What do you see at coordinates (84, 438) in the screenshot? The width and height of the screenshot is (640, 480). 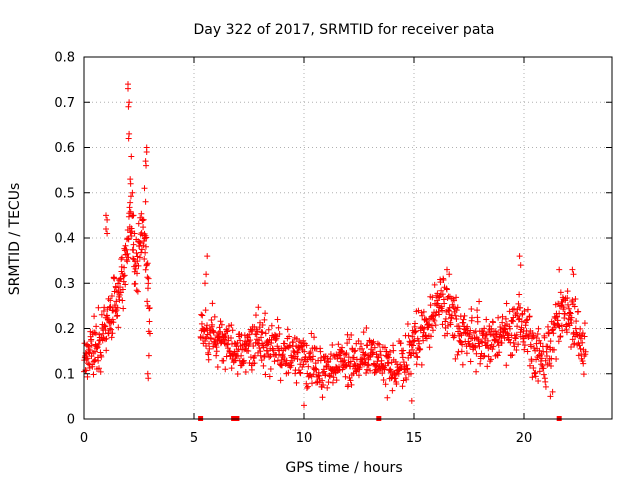 I see `x-tick-label: 0` at bounding box center [84, 438].